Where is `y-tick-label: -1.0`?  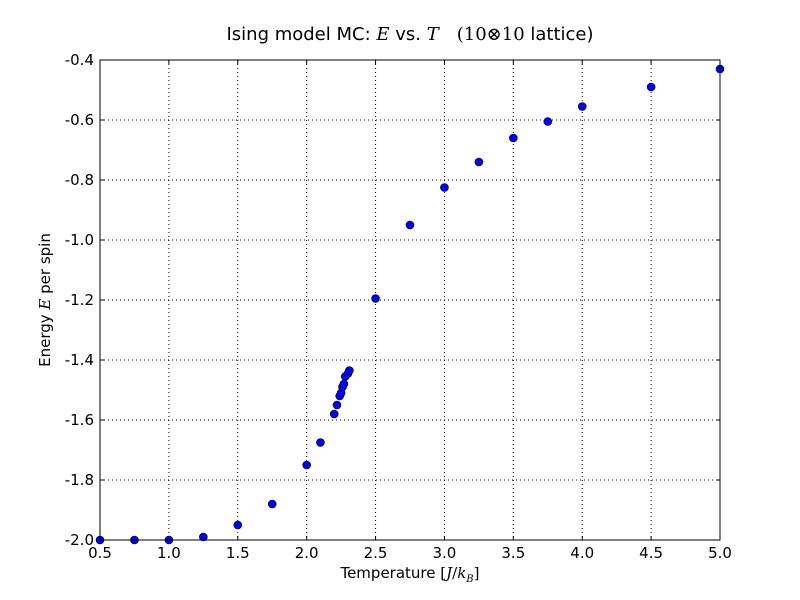 y-tick-label: -1.0 is located at coordinates (79, 240).